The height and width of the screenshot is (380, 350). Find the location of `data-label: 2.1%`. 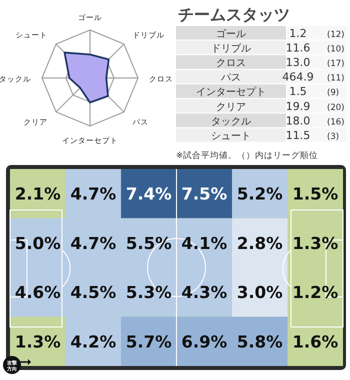

data-label: 2.1% is located at coordinates (38, 194).